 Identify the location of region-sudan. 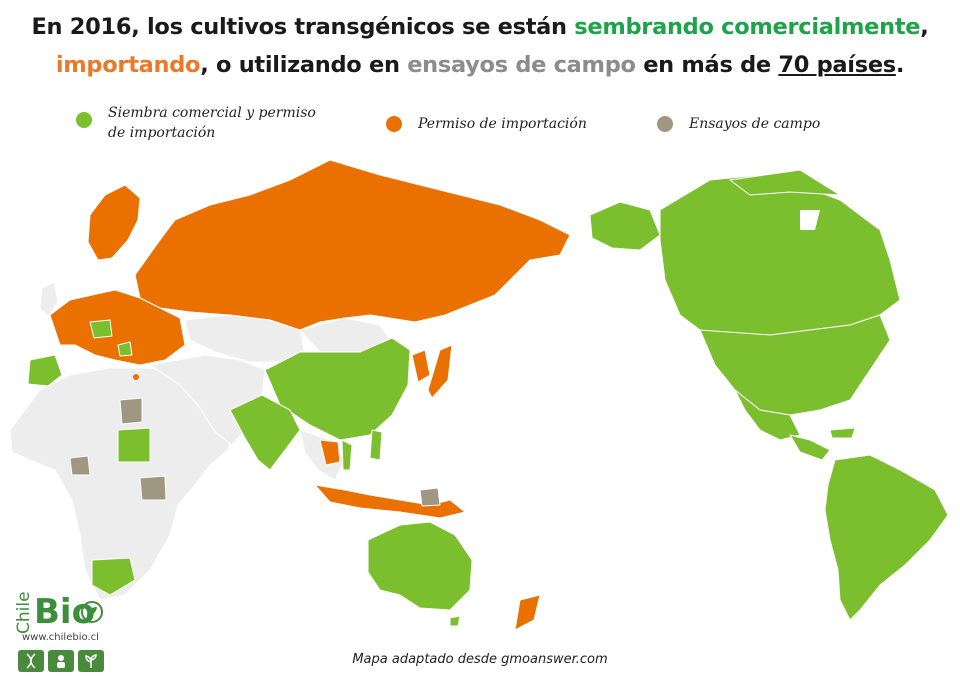
(134, 445).